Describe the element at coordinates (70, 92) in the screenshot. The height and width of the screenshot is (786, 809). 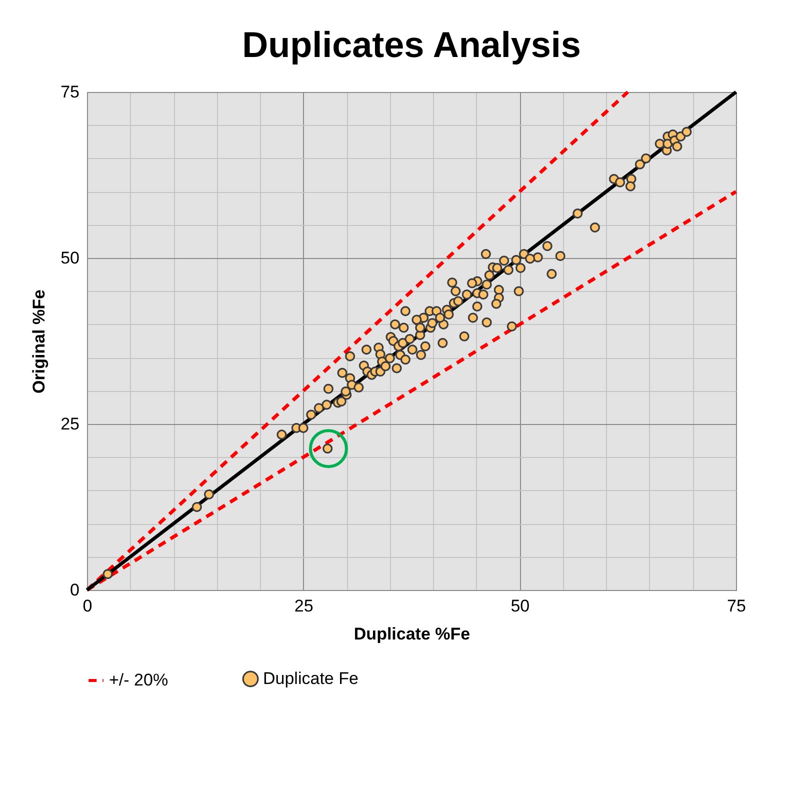
I see `y-tick-label: 75` at that location.